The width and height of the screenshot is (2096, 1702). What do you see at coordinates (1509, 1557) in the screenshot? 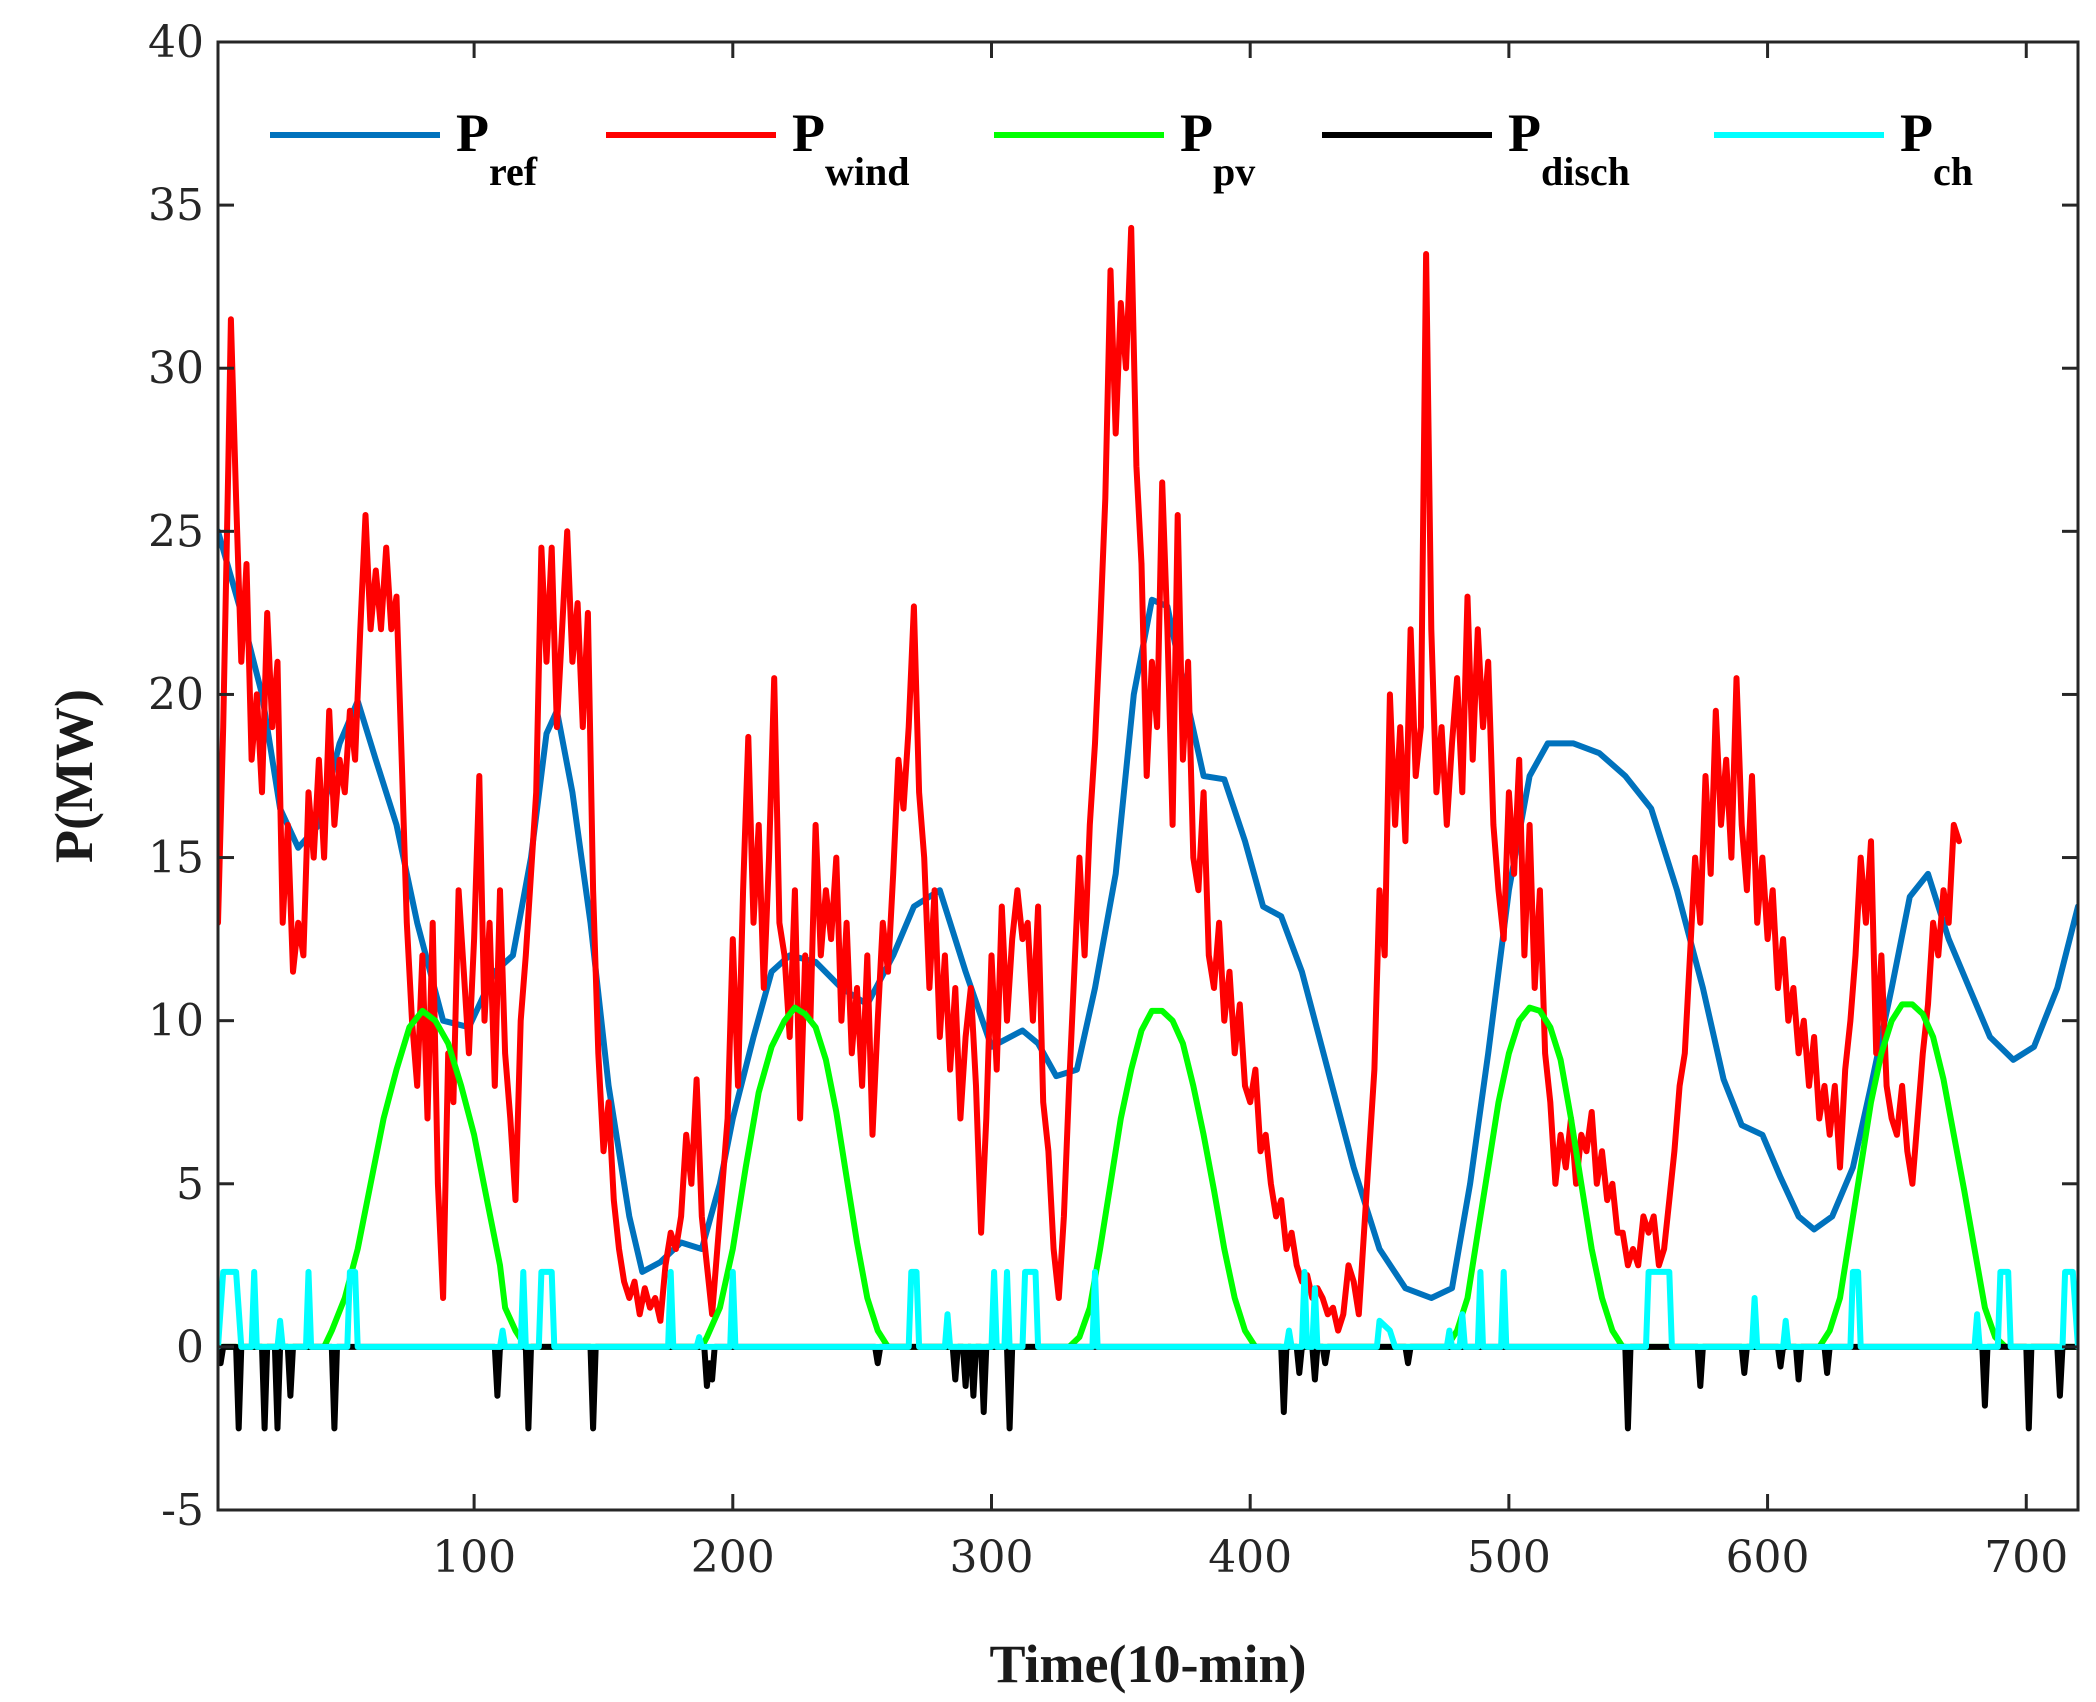
I see `x-tick-label: 500` at bounding box center [1509, 1557].